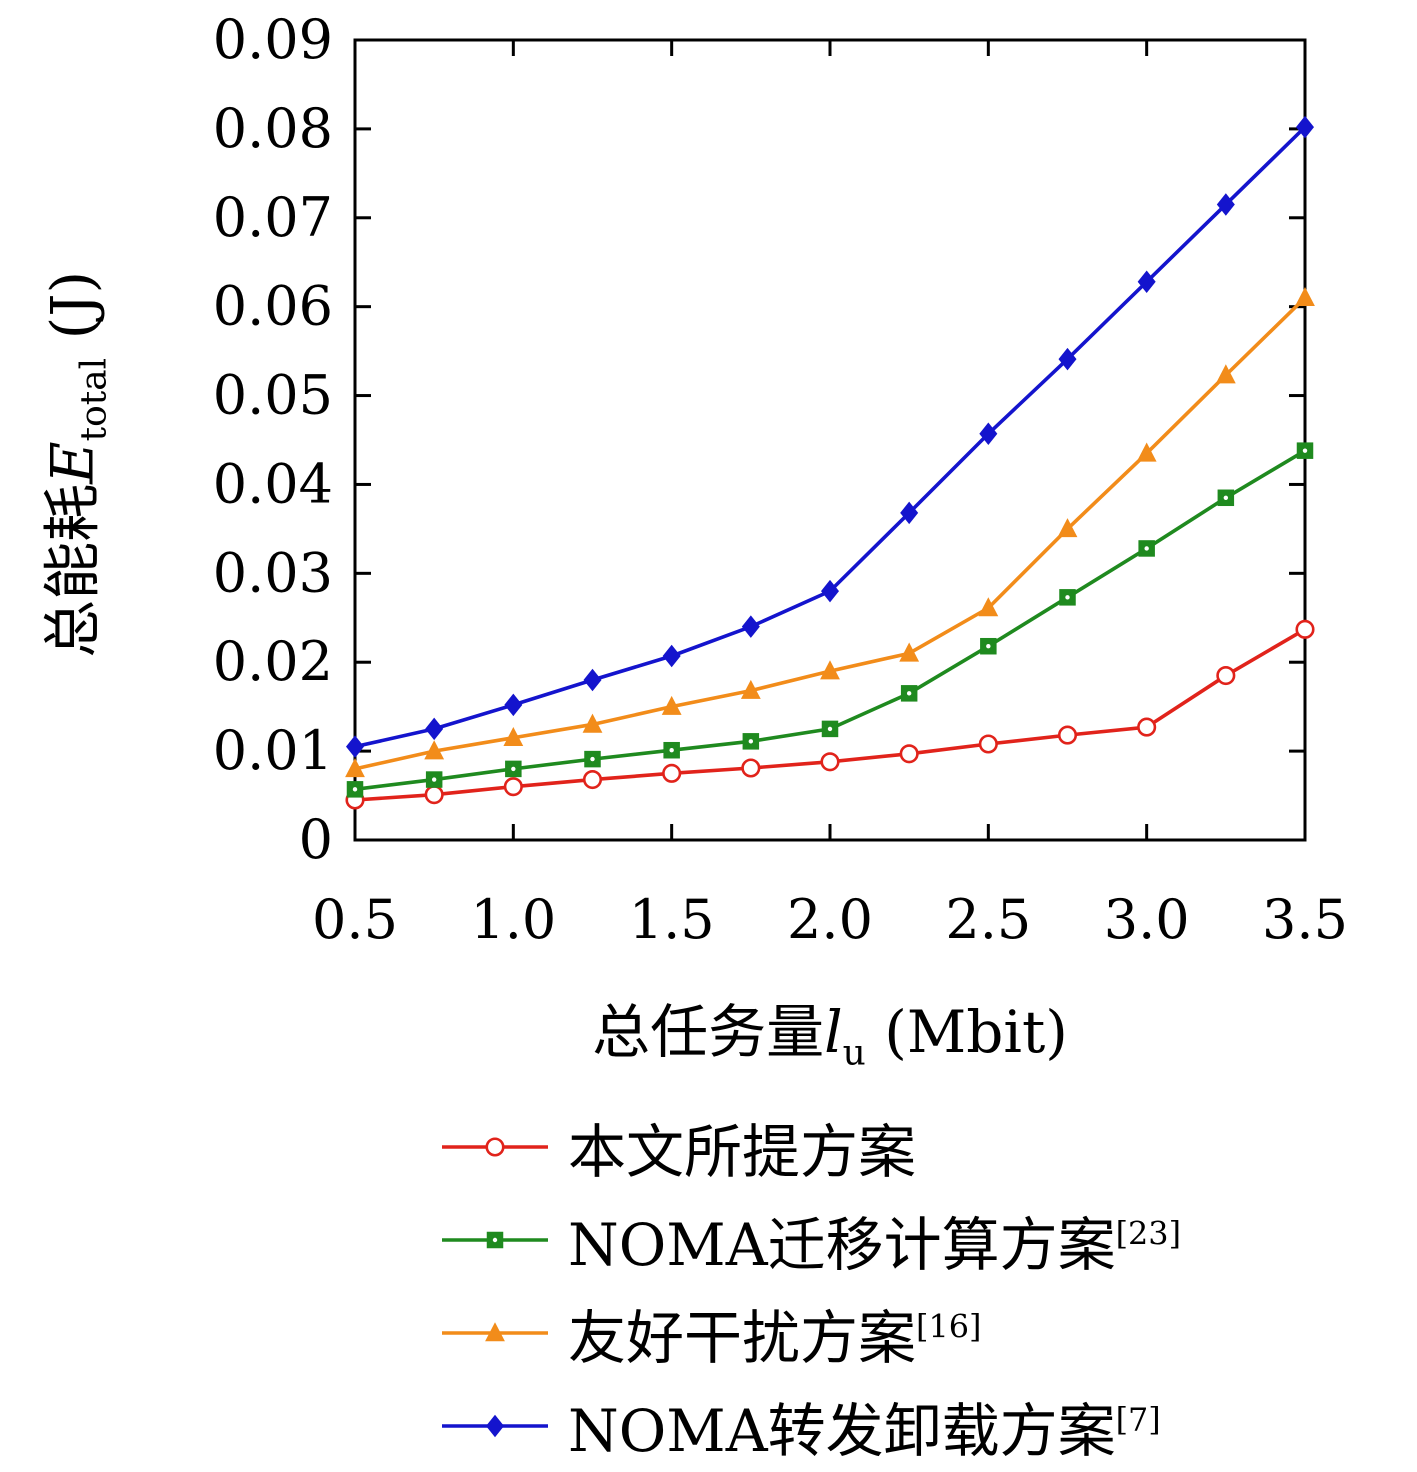 Image resolution: width=1417 pixels, height=1472 pixels. I want to click on x-axis-label-text: 总任务量, so click(708, 1032).